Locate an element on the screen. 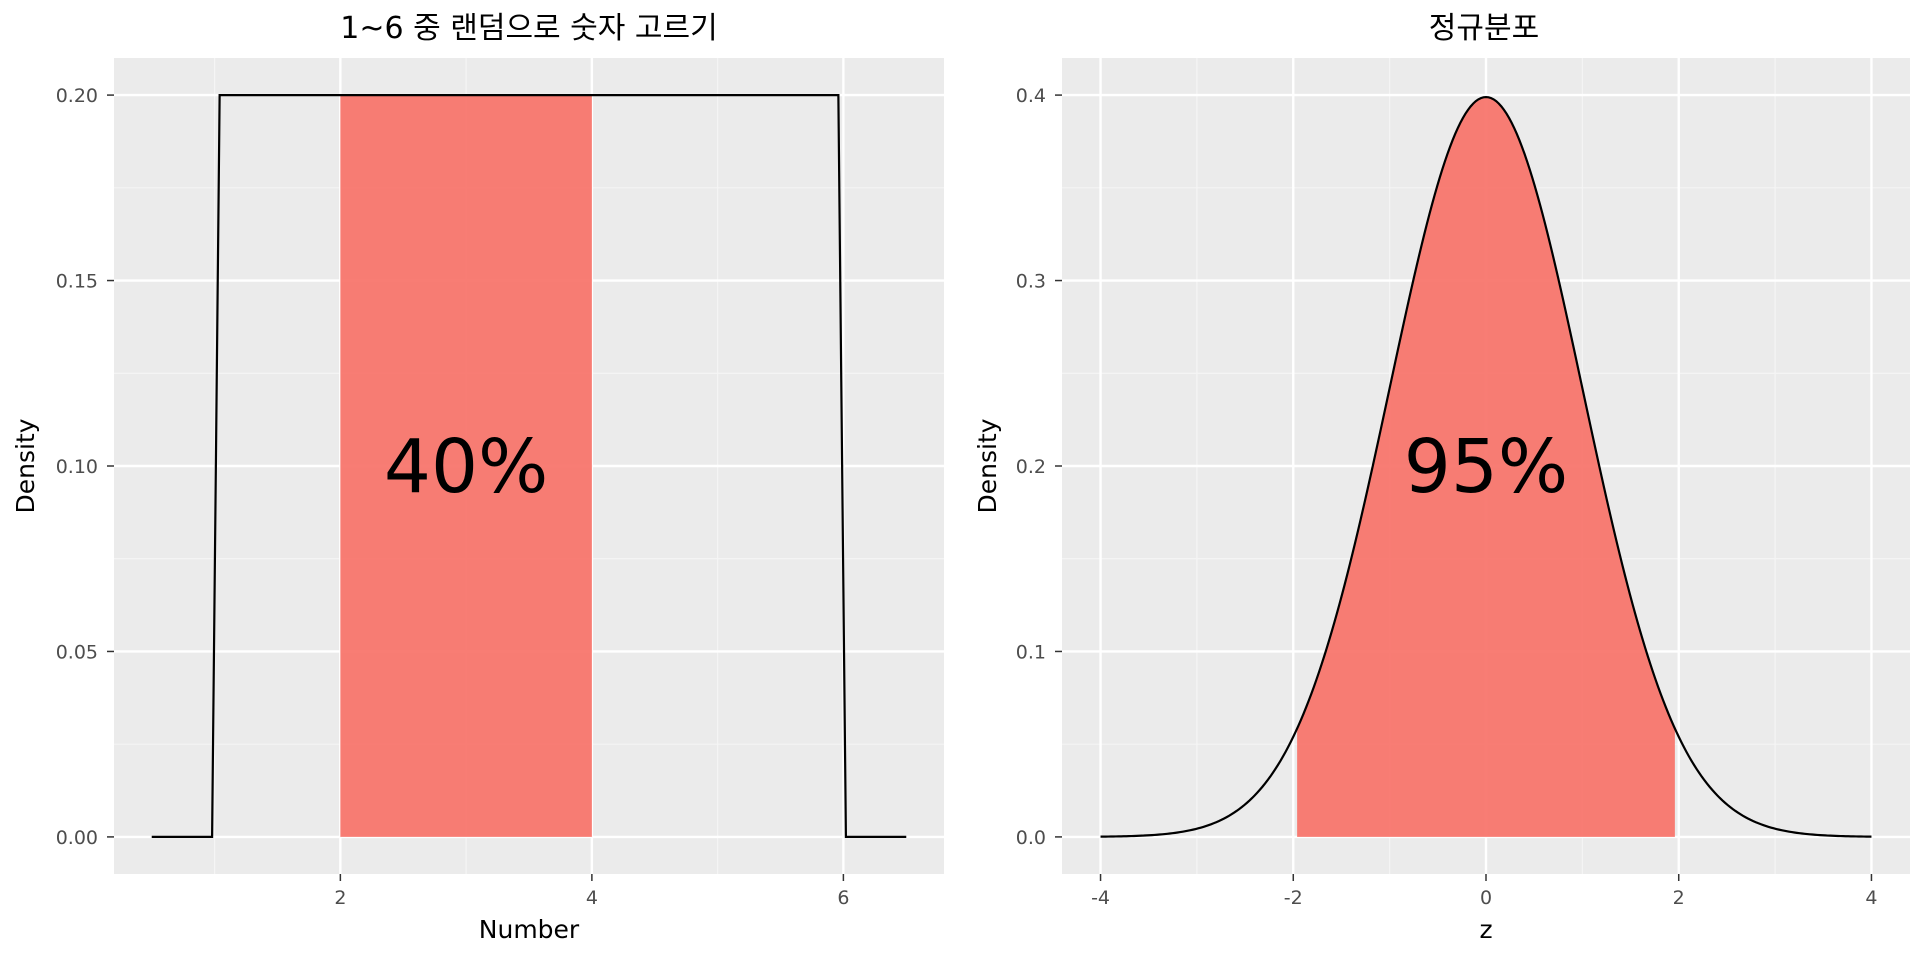 This screenshot has height=960, width=1920. x-tick-label: -2 is located at coordinates (1293, 898).